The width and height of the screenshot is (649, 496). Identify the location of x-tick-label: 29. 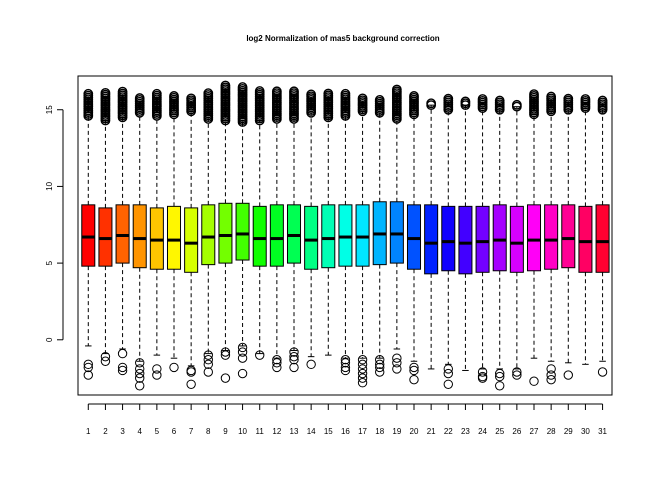
(568, 431).